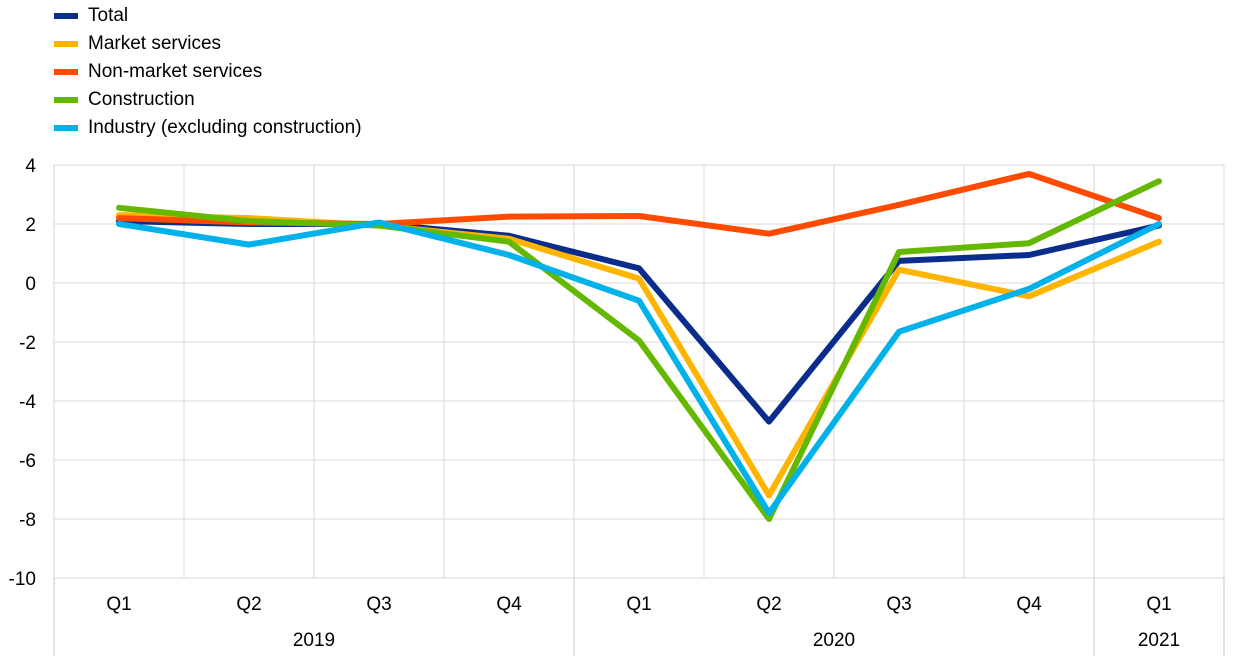  Describe the element at coordinates (27, 461) in the screenshot. I see `y-tick-label: -6` at that location.